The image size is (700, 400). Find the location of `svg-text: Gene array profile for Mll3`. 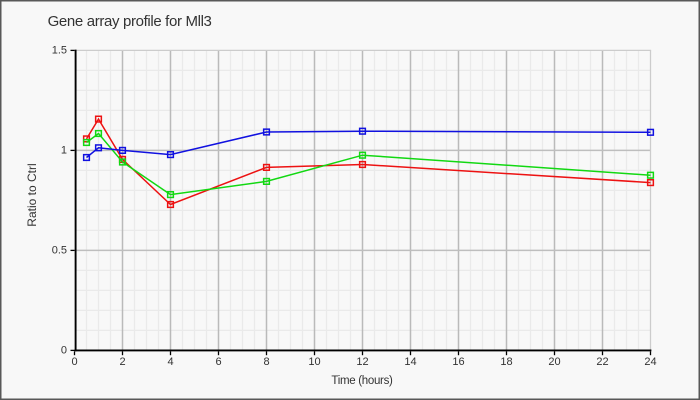

svg-text: Gene array profile for Mll3 is located at coordinates (130, 21).